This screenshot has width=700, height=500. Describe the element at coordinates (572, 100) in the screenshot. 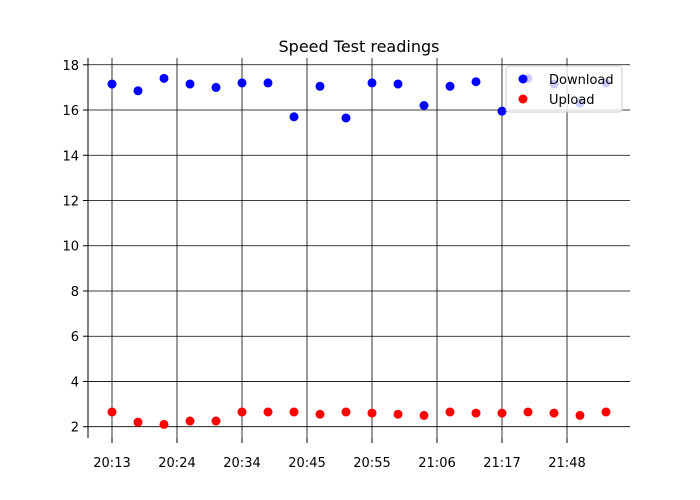

I see `upload-legend-label: Upload` at that location.